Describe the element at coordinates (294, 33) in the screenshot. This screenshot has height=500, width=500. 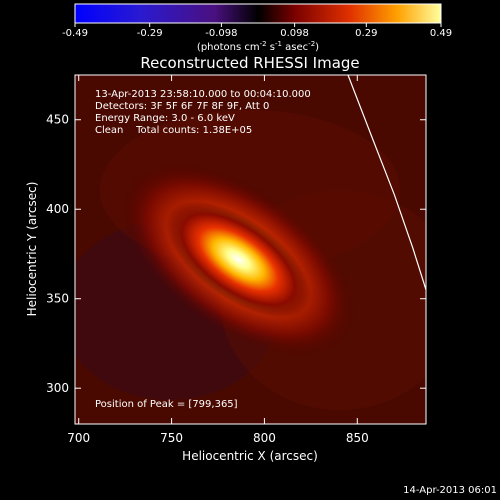
I see `colorbar-tick-label: 0.098` at that location.